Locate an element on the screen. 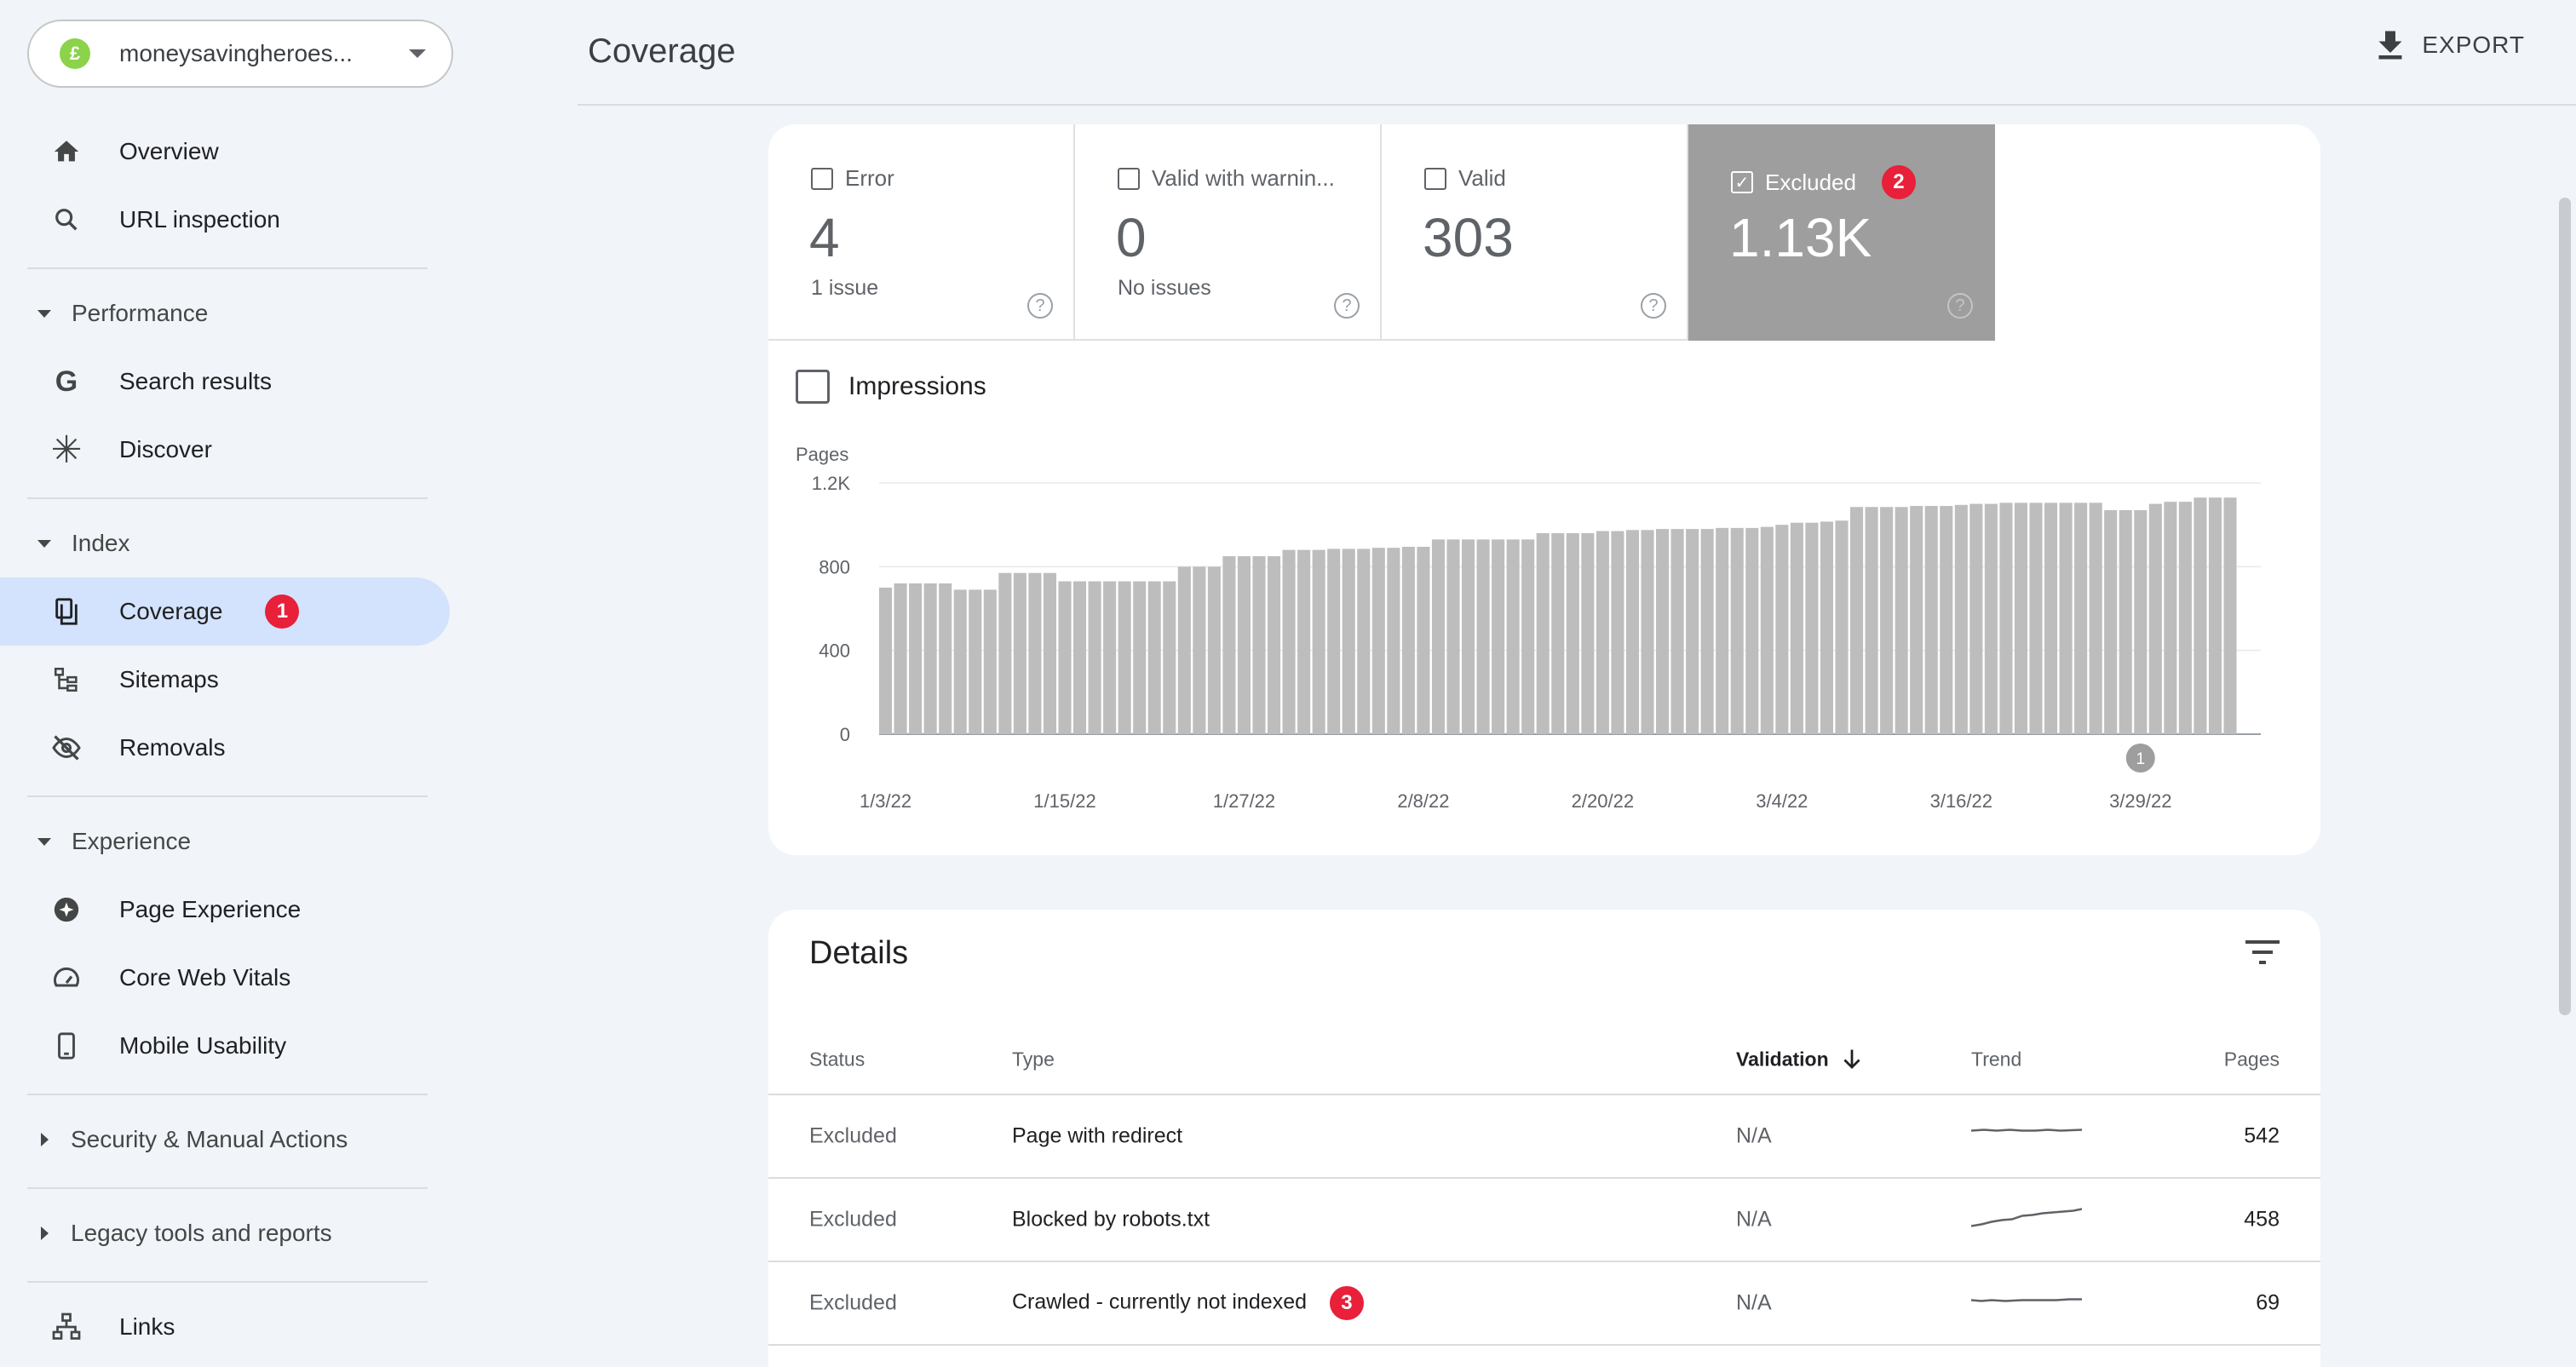  y-tick-label: 400 is located at coordinates (834, 651).